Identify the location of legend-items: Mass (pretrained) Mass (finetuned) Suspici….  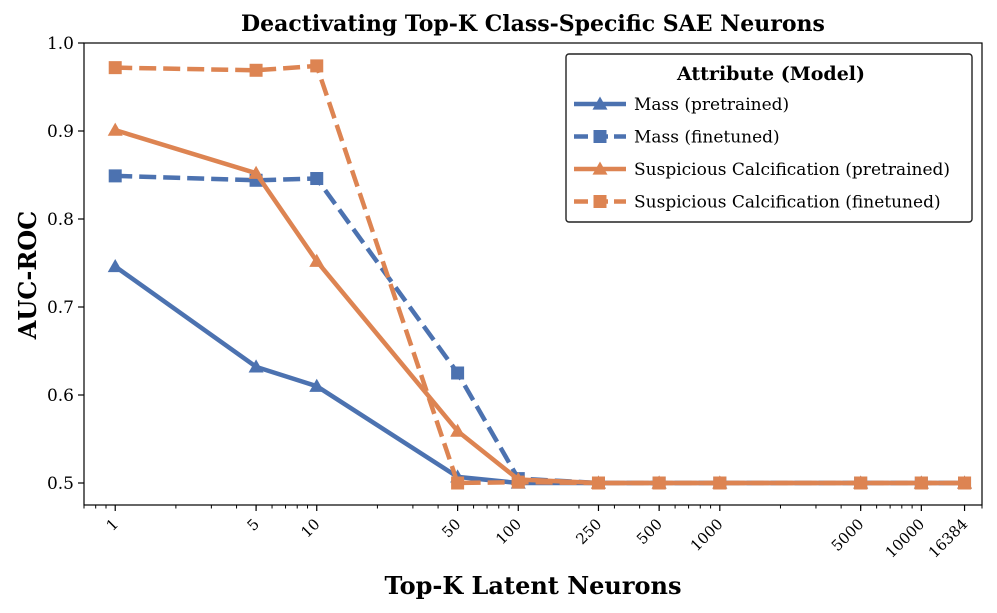
(762, 154).